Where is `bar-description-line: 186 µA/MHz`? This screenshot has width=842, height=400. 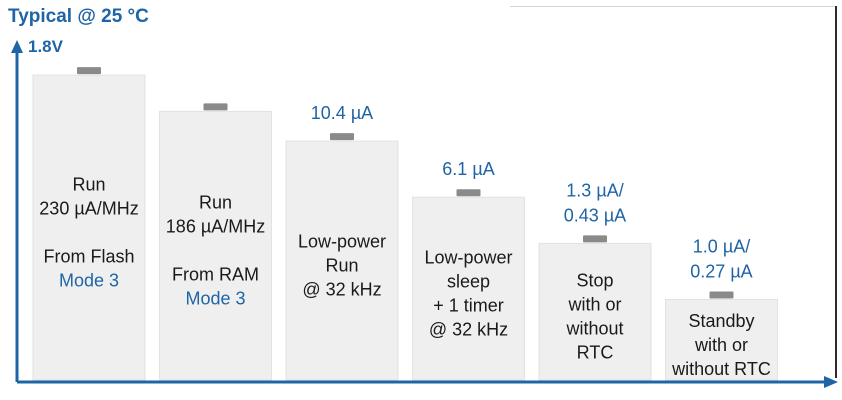
bar-description-line: 186 µA/MHz is located at coordinates (215, 227).